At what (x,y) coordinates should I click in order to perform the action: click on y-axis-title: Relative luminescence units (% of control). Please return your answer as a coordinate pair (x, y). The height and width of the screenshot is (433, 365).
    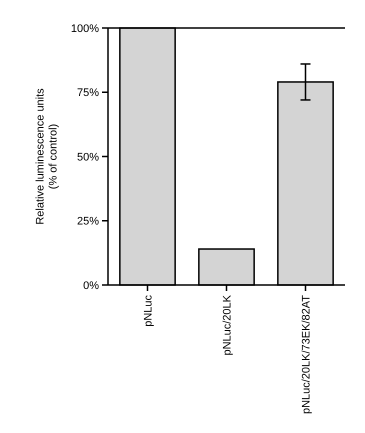
    Looking at the image, I should click on (47, 156).